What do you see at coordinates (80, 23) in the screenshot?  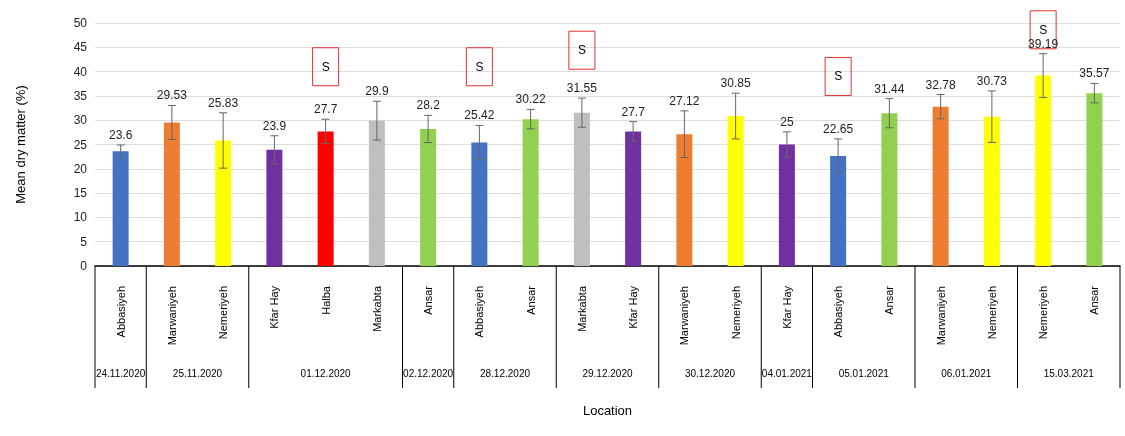 I see `y-tick-label: 50` at bounding box center [80, 23].